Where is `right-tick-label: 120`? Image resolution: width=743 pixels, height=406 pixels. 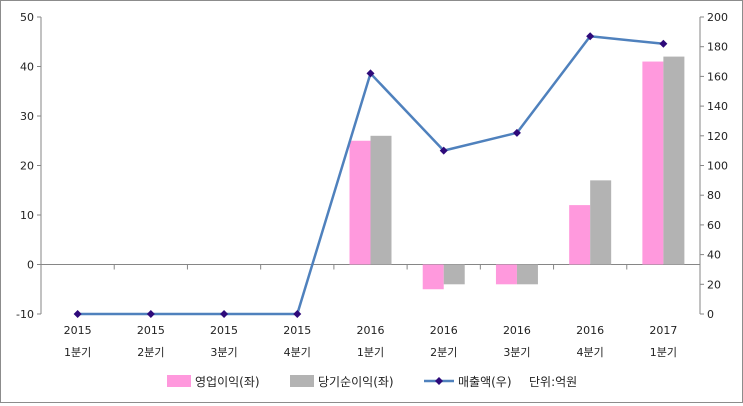
right-tick-label: 120 is located at coordinates (717, 136).